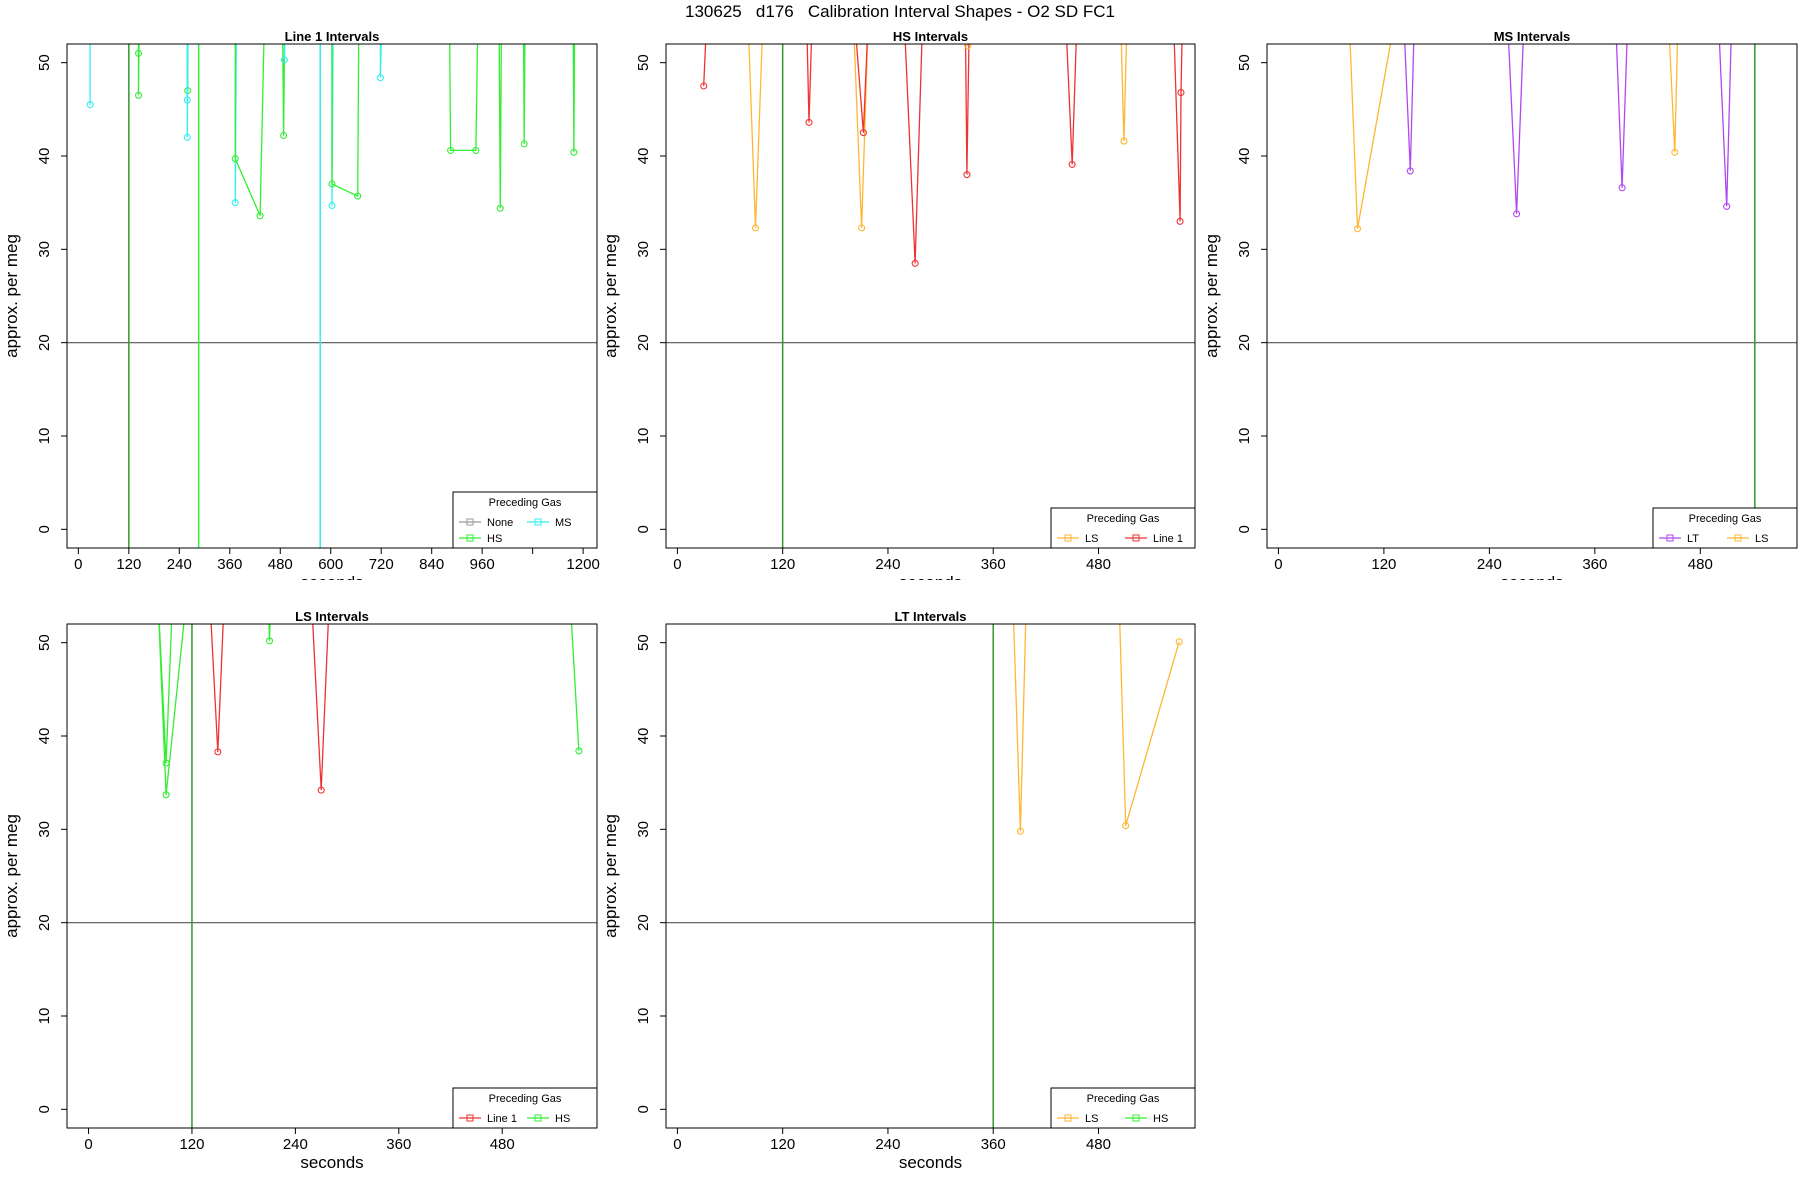 The height and width of the screenshot is (1200, 1800). I want to click on plot-area, so click(332, 296).